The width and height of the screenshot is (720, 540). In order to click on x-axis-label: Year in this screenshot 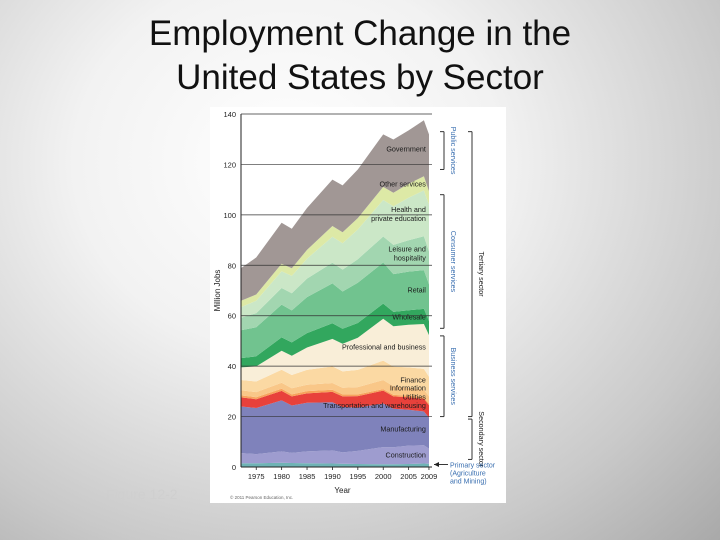, I will do `click(342, 490)`.